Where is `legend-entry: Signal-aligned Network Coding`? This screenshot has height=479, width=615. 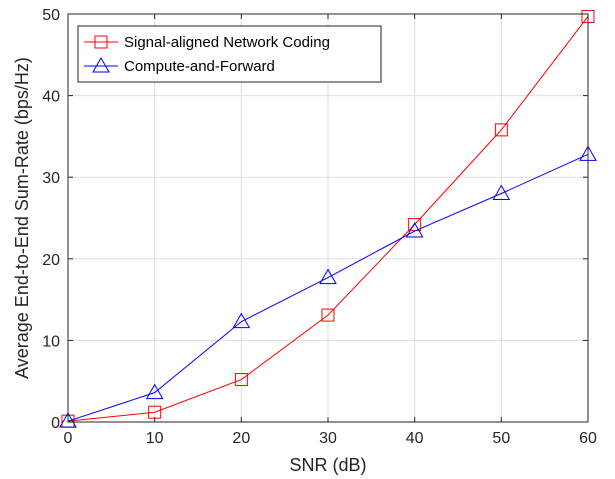
legend-entry: Signal-aligned Network Coding is located at coordinates (207, 42).